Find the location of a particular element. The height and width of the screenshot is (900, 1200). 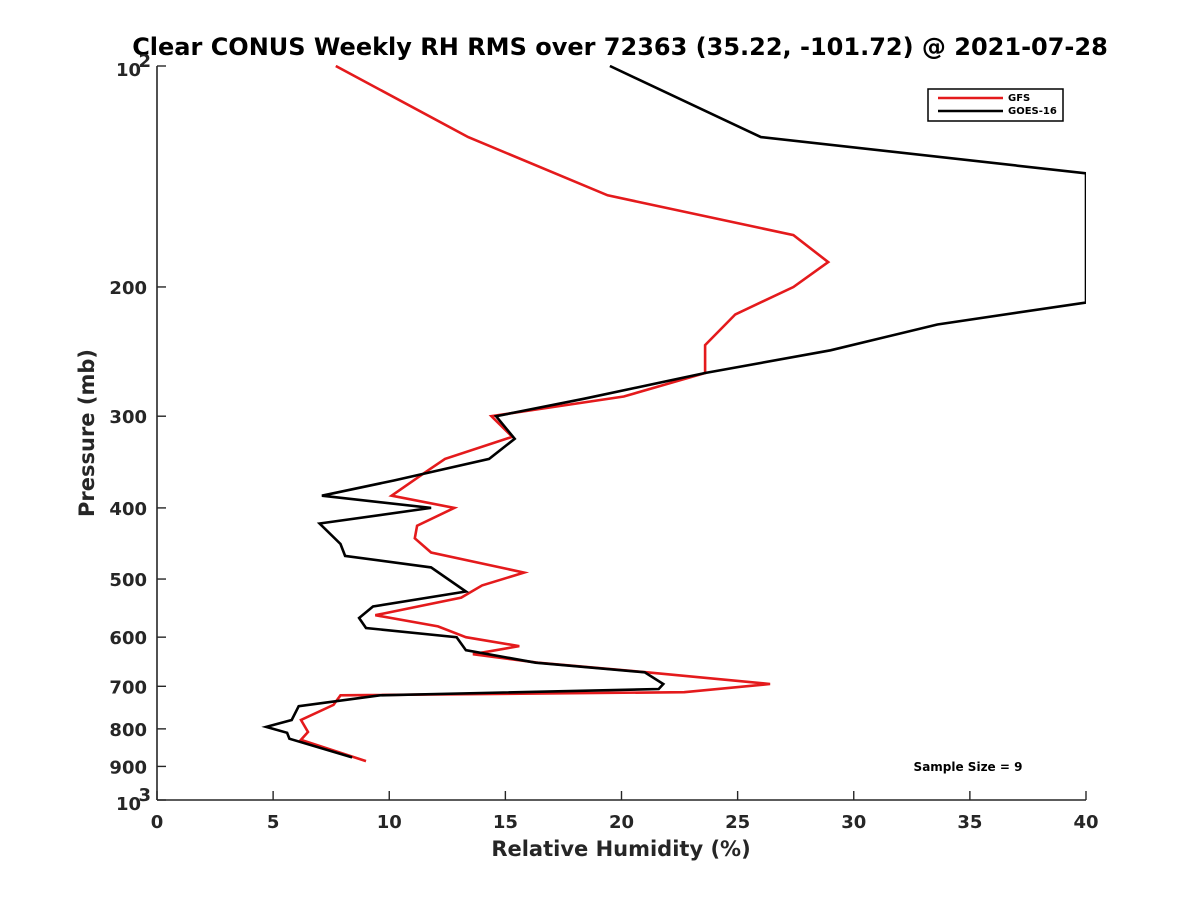

y-tick-label: 600 is located at coordinates (128, 638).